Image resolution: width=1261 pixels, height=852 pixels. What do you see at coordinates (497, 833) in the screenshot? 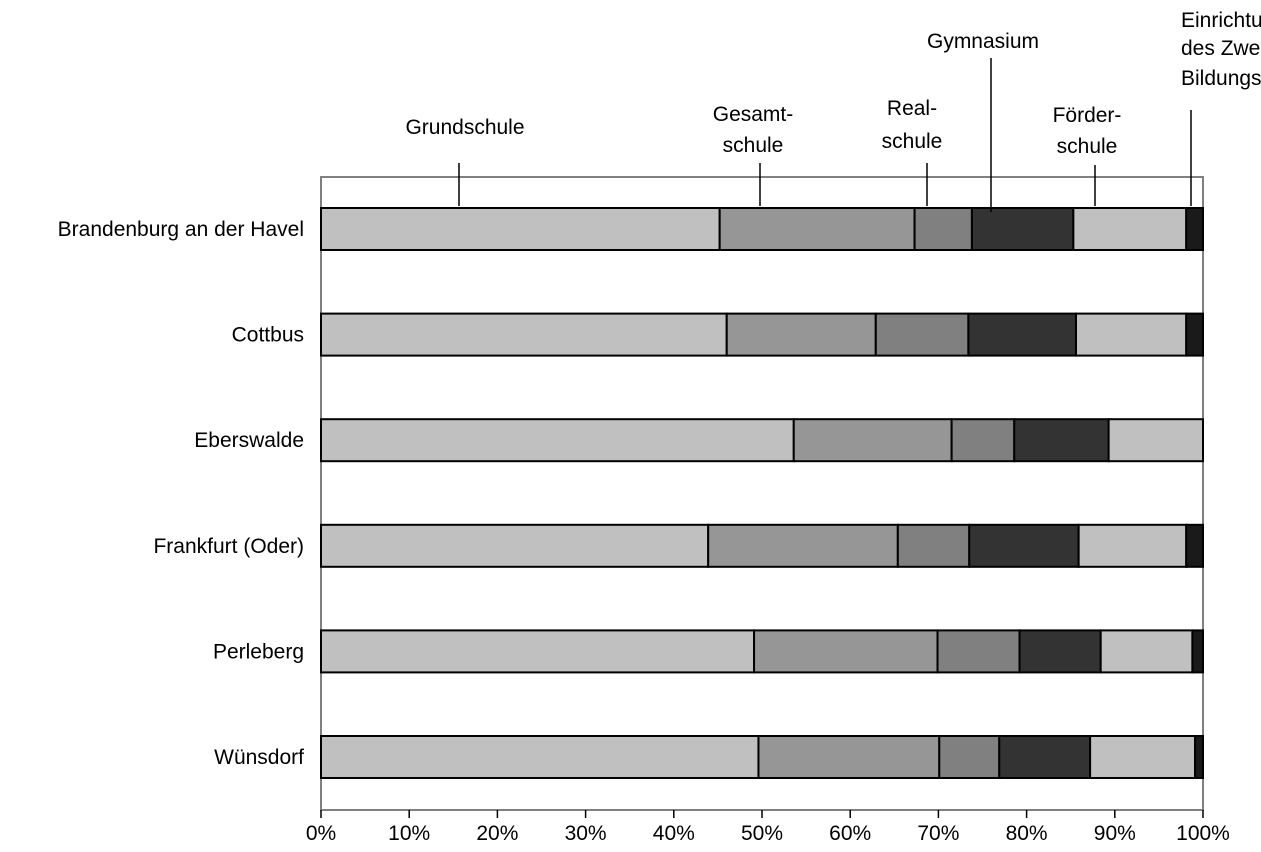
I see `x-tick-label: 20%` at bounding box center [497, 833].